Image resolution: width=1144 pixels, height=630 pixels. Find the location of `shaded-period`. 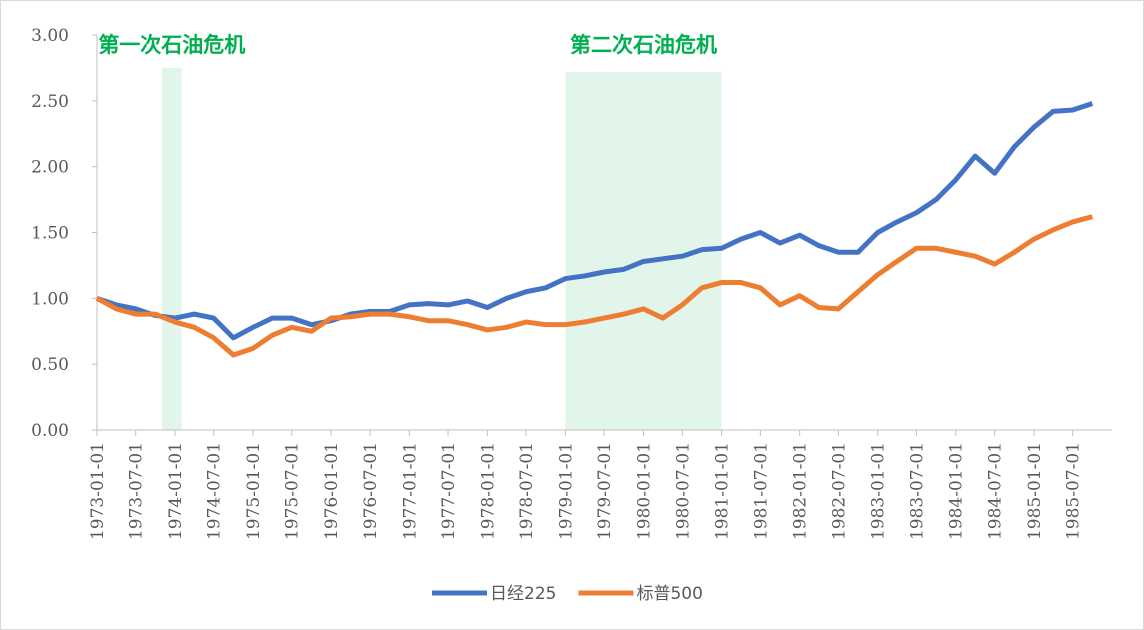

shaded-period is located at coordinates (171, 249).